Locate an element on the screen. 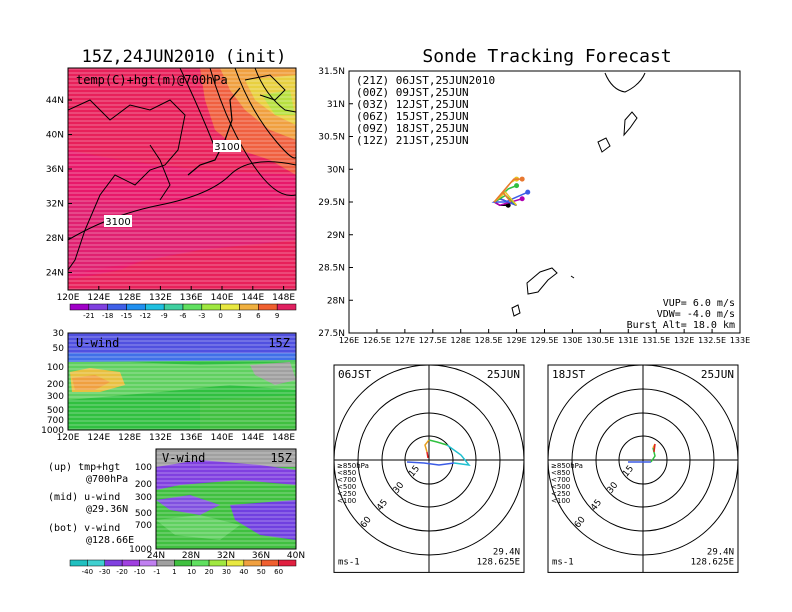  colorbar-label: 1 is located at coordinates (174, 572).